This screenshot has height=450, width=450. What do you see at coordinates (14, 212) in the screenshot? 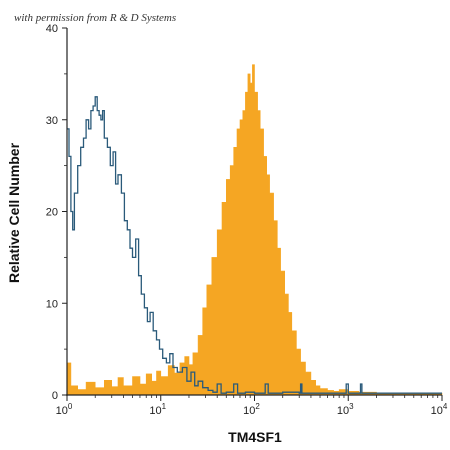
I see `y-axis-title: Relative Cell Number` at bounding box center [14, 212].